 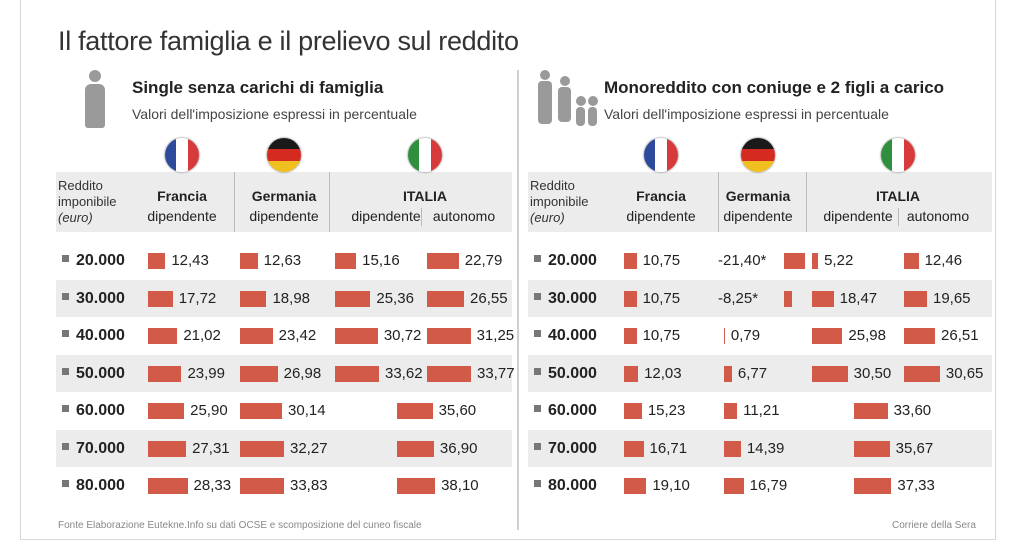 I want to click on data-label: 30,65, so click(x=964, y=373).